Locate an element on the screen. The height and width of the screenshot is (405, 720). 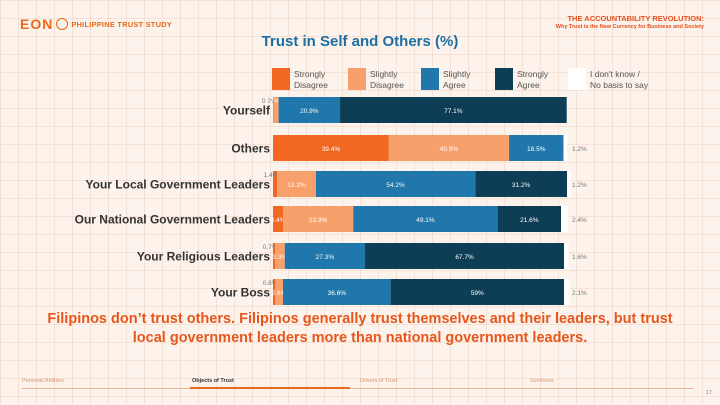
data-label-your-religious-leaders-strongly-disagree: 0.7% is located at coordinates (270, 247).